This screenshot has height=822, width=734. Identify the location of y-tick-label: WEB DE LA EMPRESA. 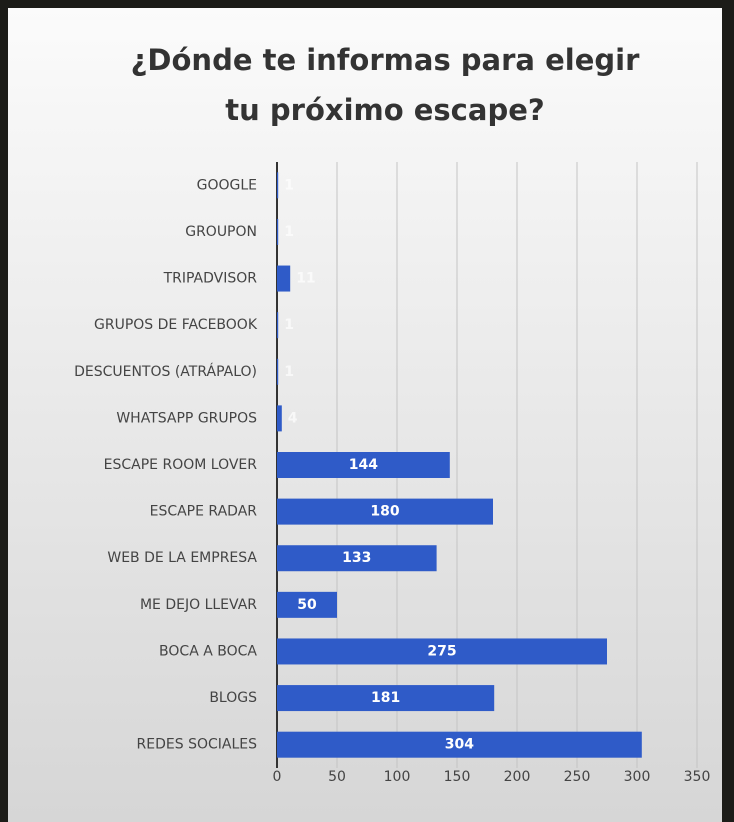
(182, 558).